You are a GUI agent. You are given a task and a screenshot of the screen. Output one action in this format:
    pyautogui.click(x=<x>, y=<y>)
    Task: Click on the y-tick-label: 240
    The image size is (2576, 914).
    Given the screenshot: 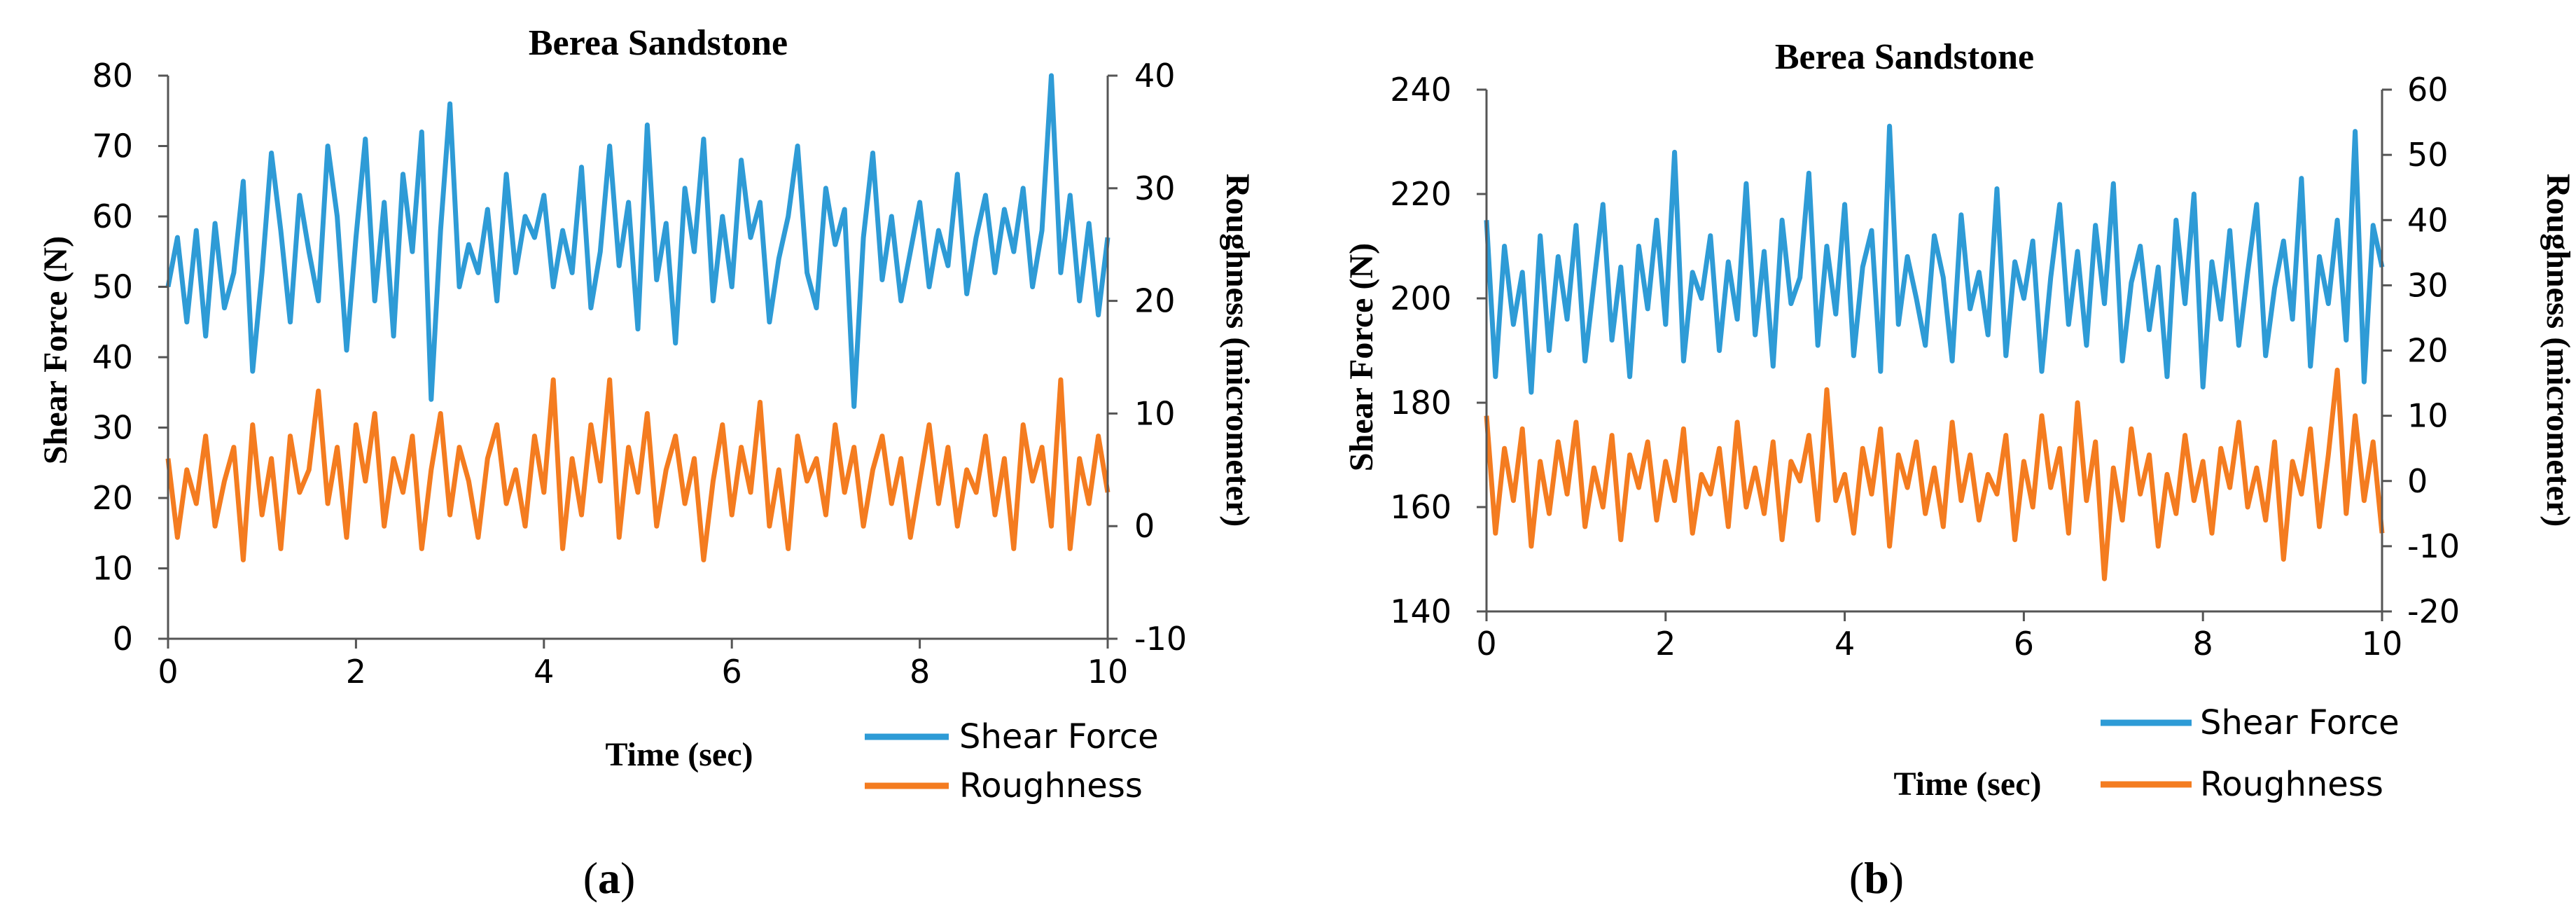 What is the action you would take?
    pyautogui.click(x=1420, y=90)
    